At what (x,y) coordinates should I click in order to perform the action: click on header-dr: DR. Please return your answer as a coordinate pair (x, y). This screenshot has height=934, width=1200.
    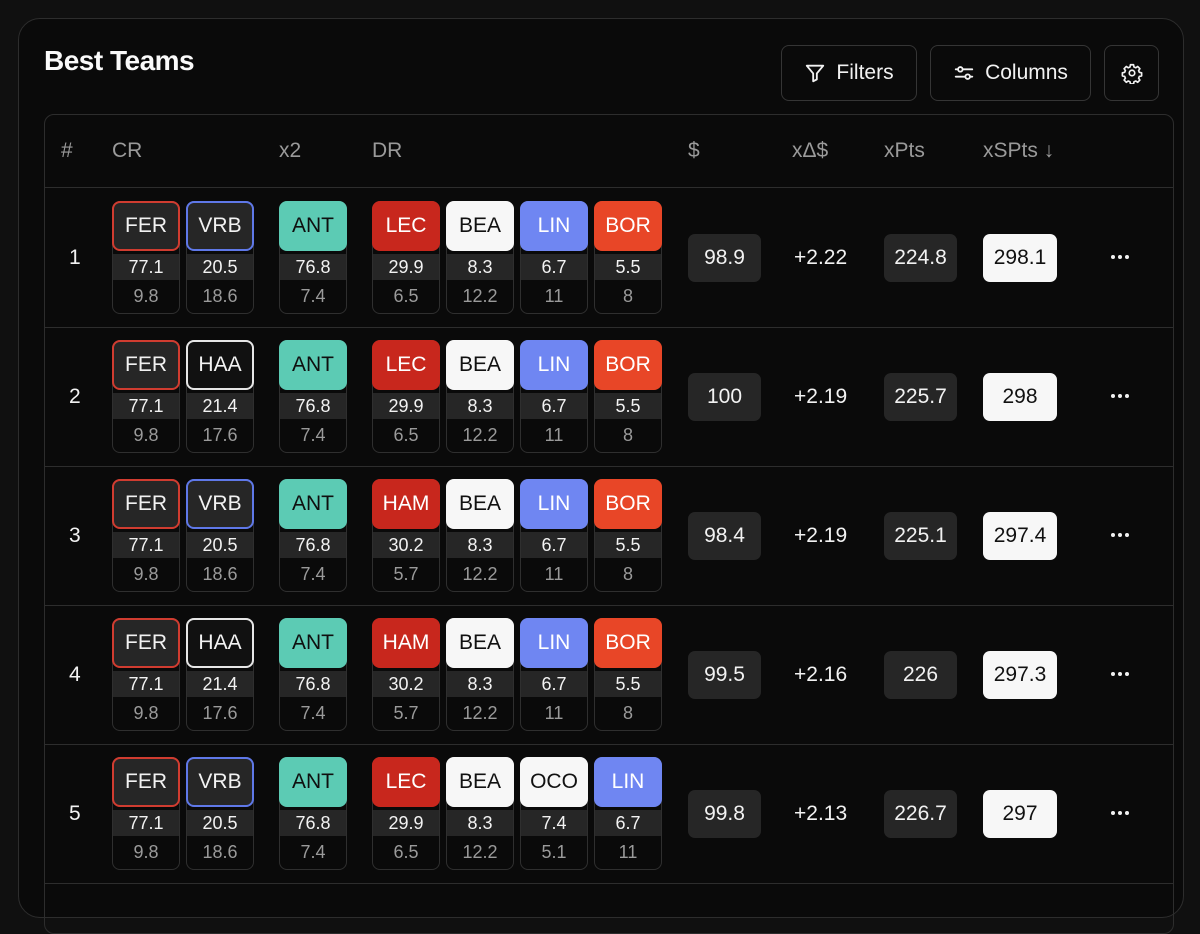
    Looking at the image, I should click on (387, 150).